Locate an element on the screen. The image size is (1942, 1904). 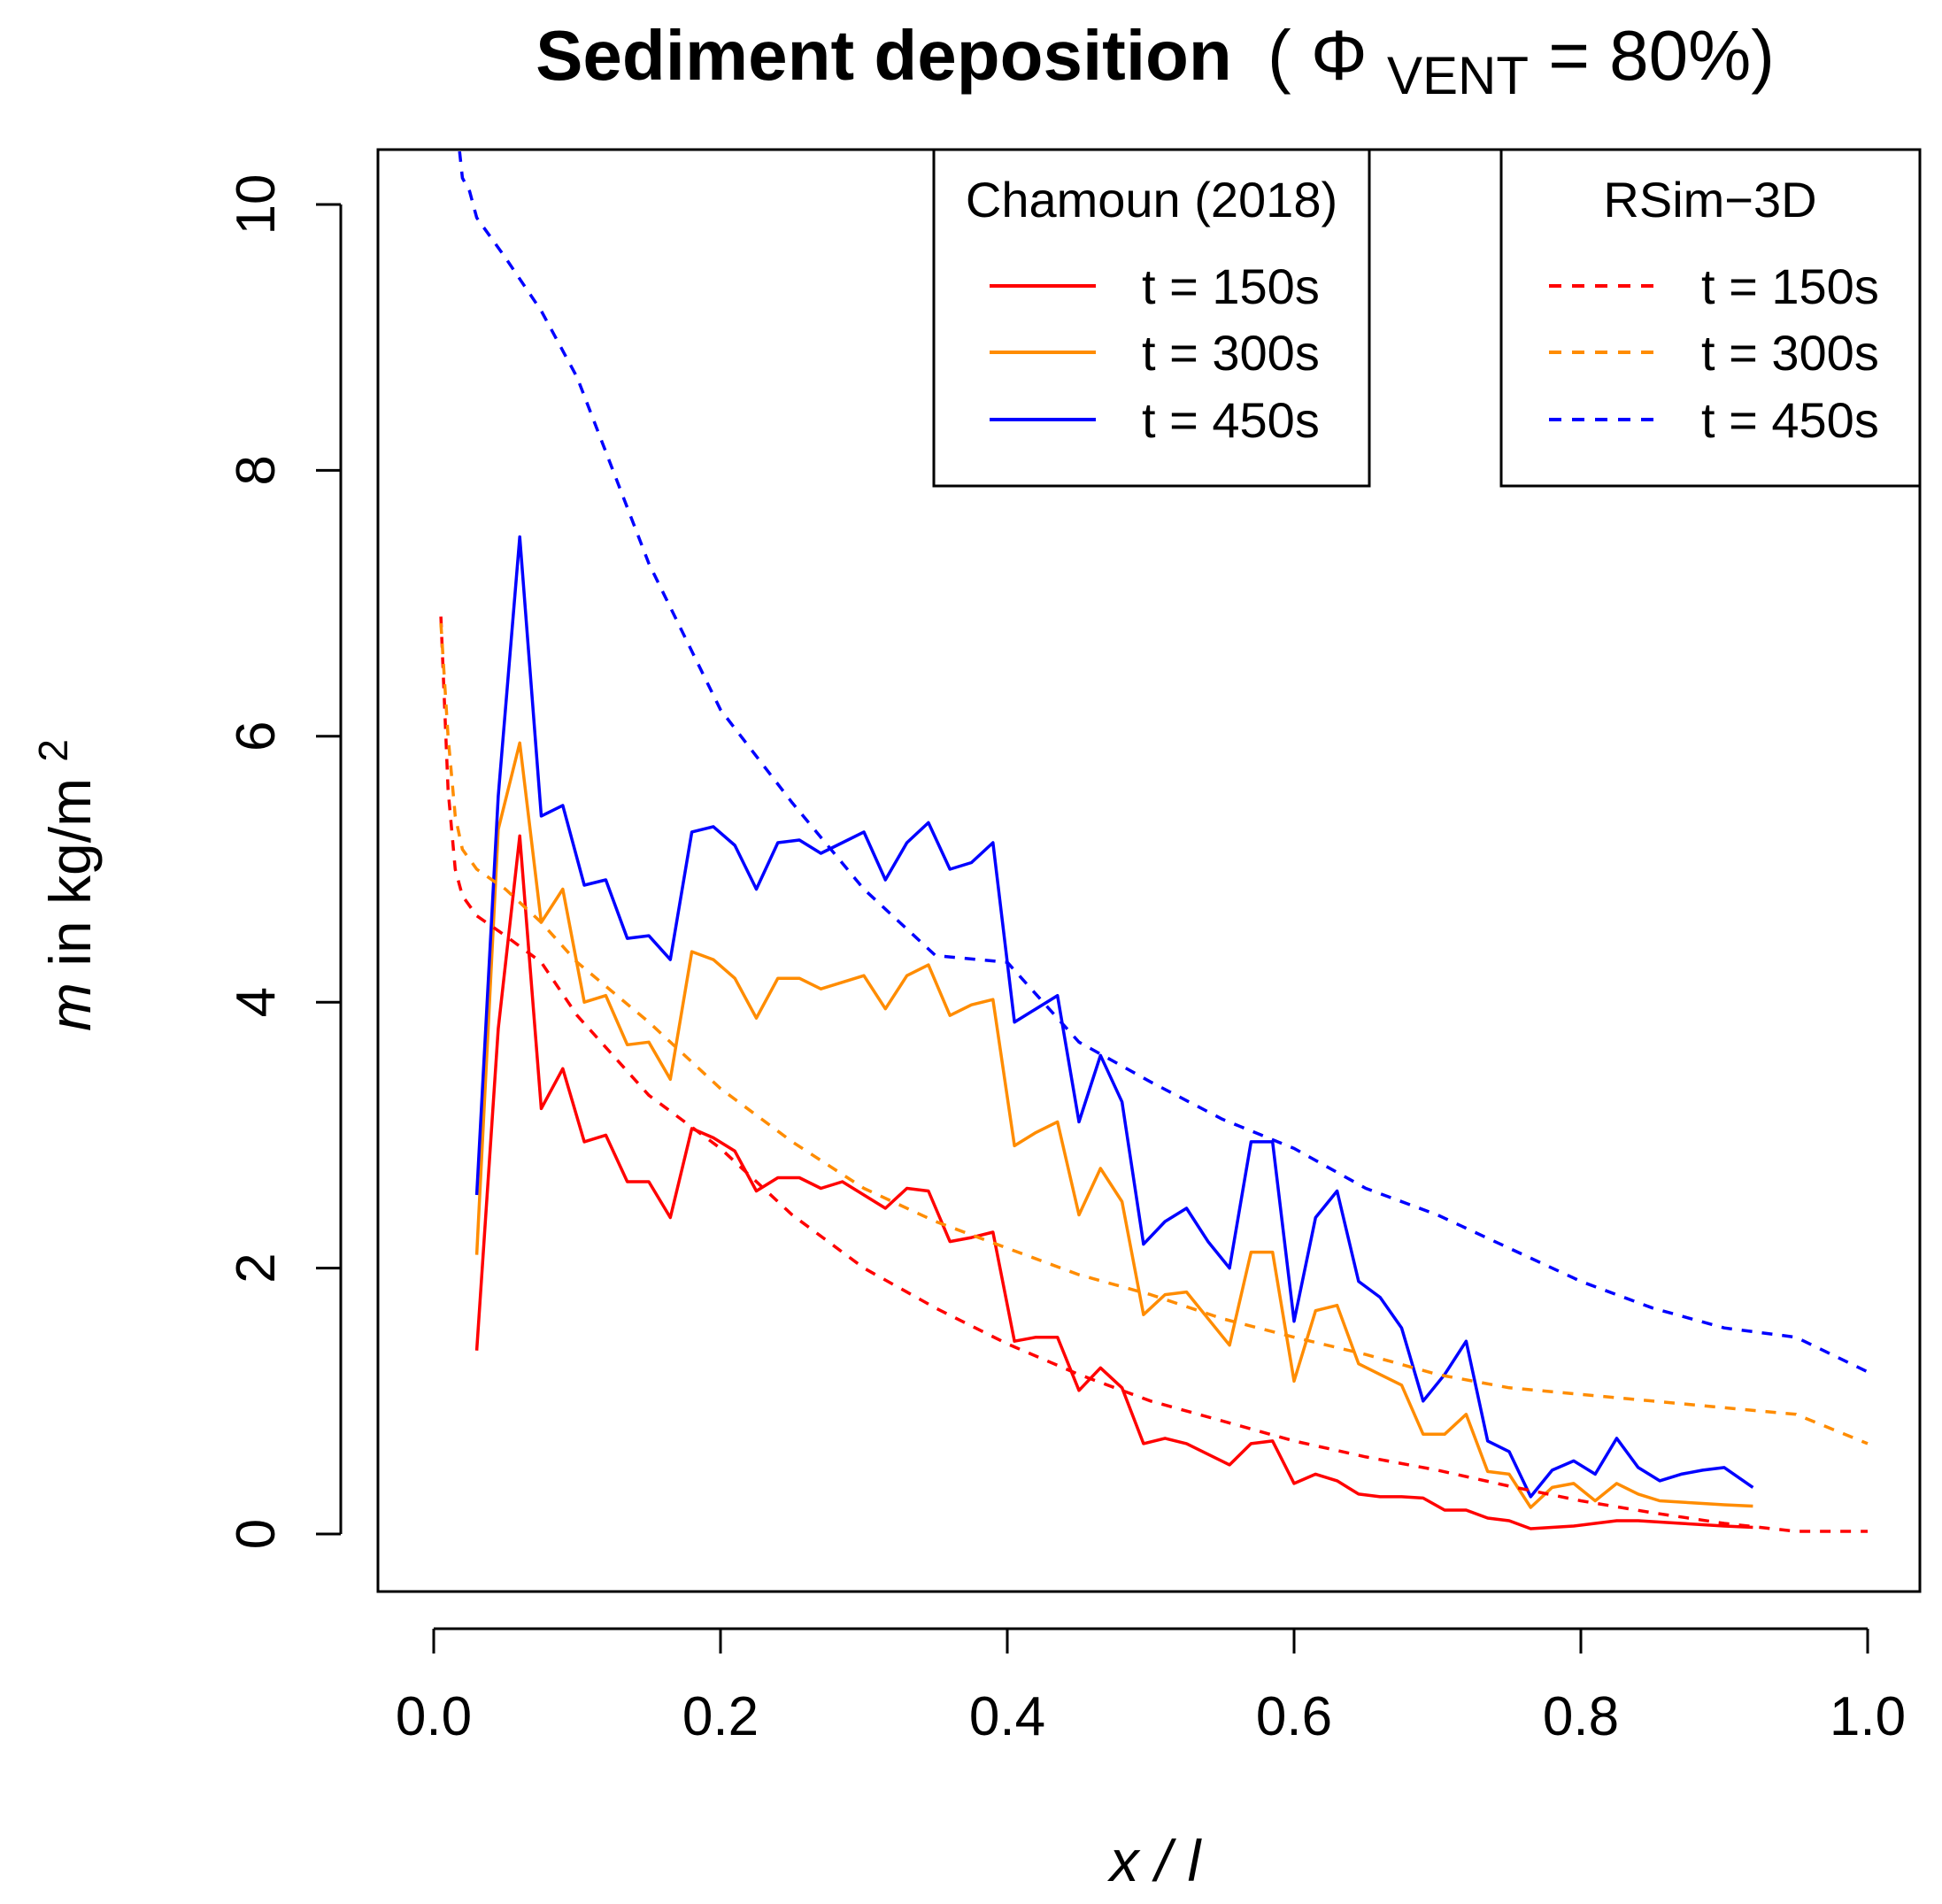
x-axis: 0.0 0.2 0.4 0.6 0.8 1.0 is located at coordinates (1151, 1687).